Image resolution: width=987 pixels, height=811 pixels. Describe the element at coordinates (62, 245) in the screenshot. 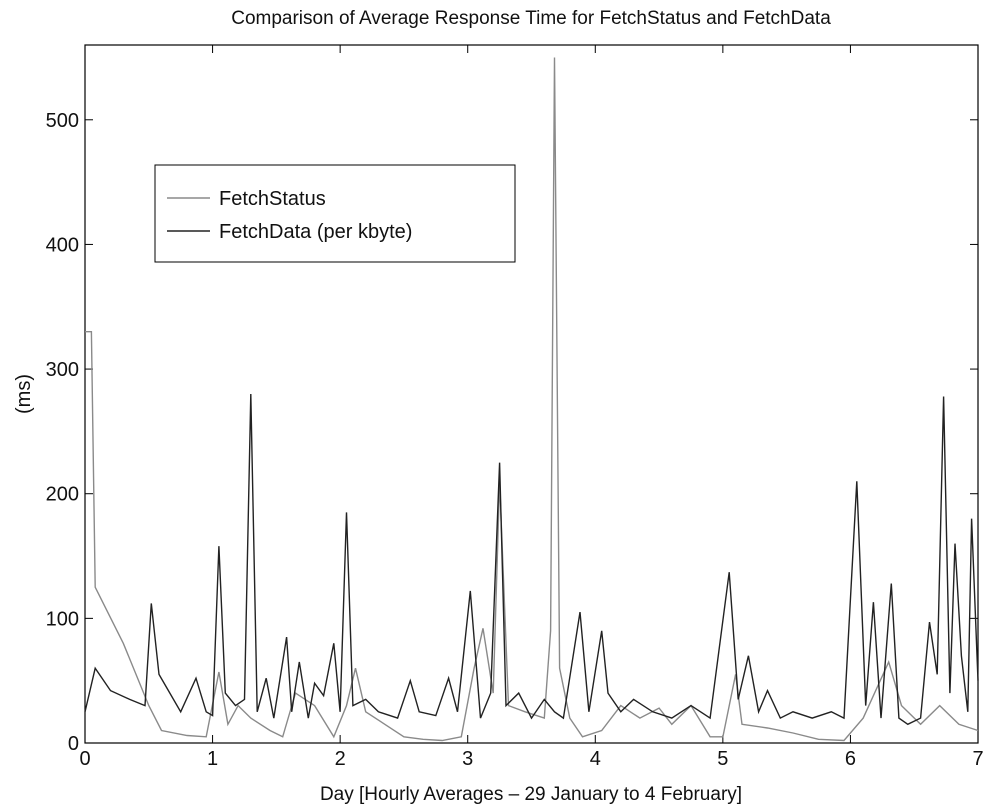

I see `y-tick-label: 400` at that location.